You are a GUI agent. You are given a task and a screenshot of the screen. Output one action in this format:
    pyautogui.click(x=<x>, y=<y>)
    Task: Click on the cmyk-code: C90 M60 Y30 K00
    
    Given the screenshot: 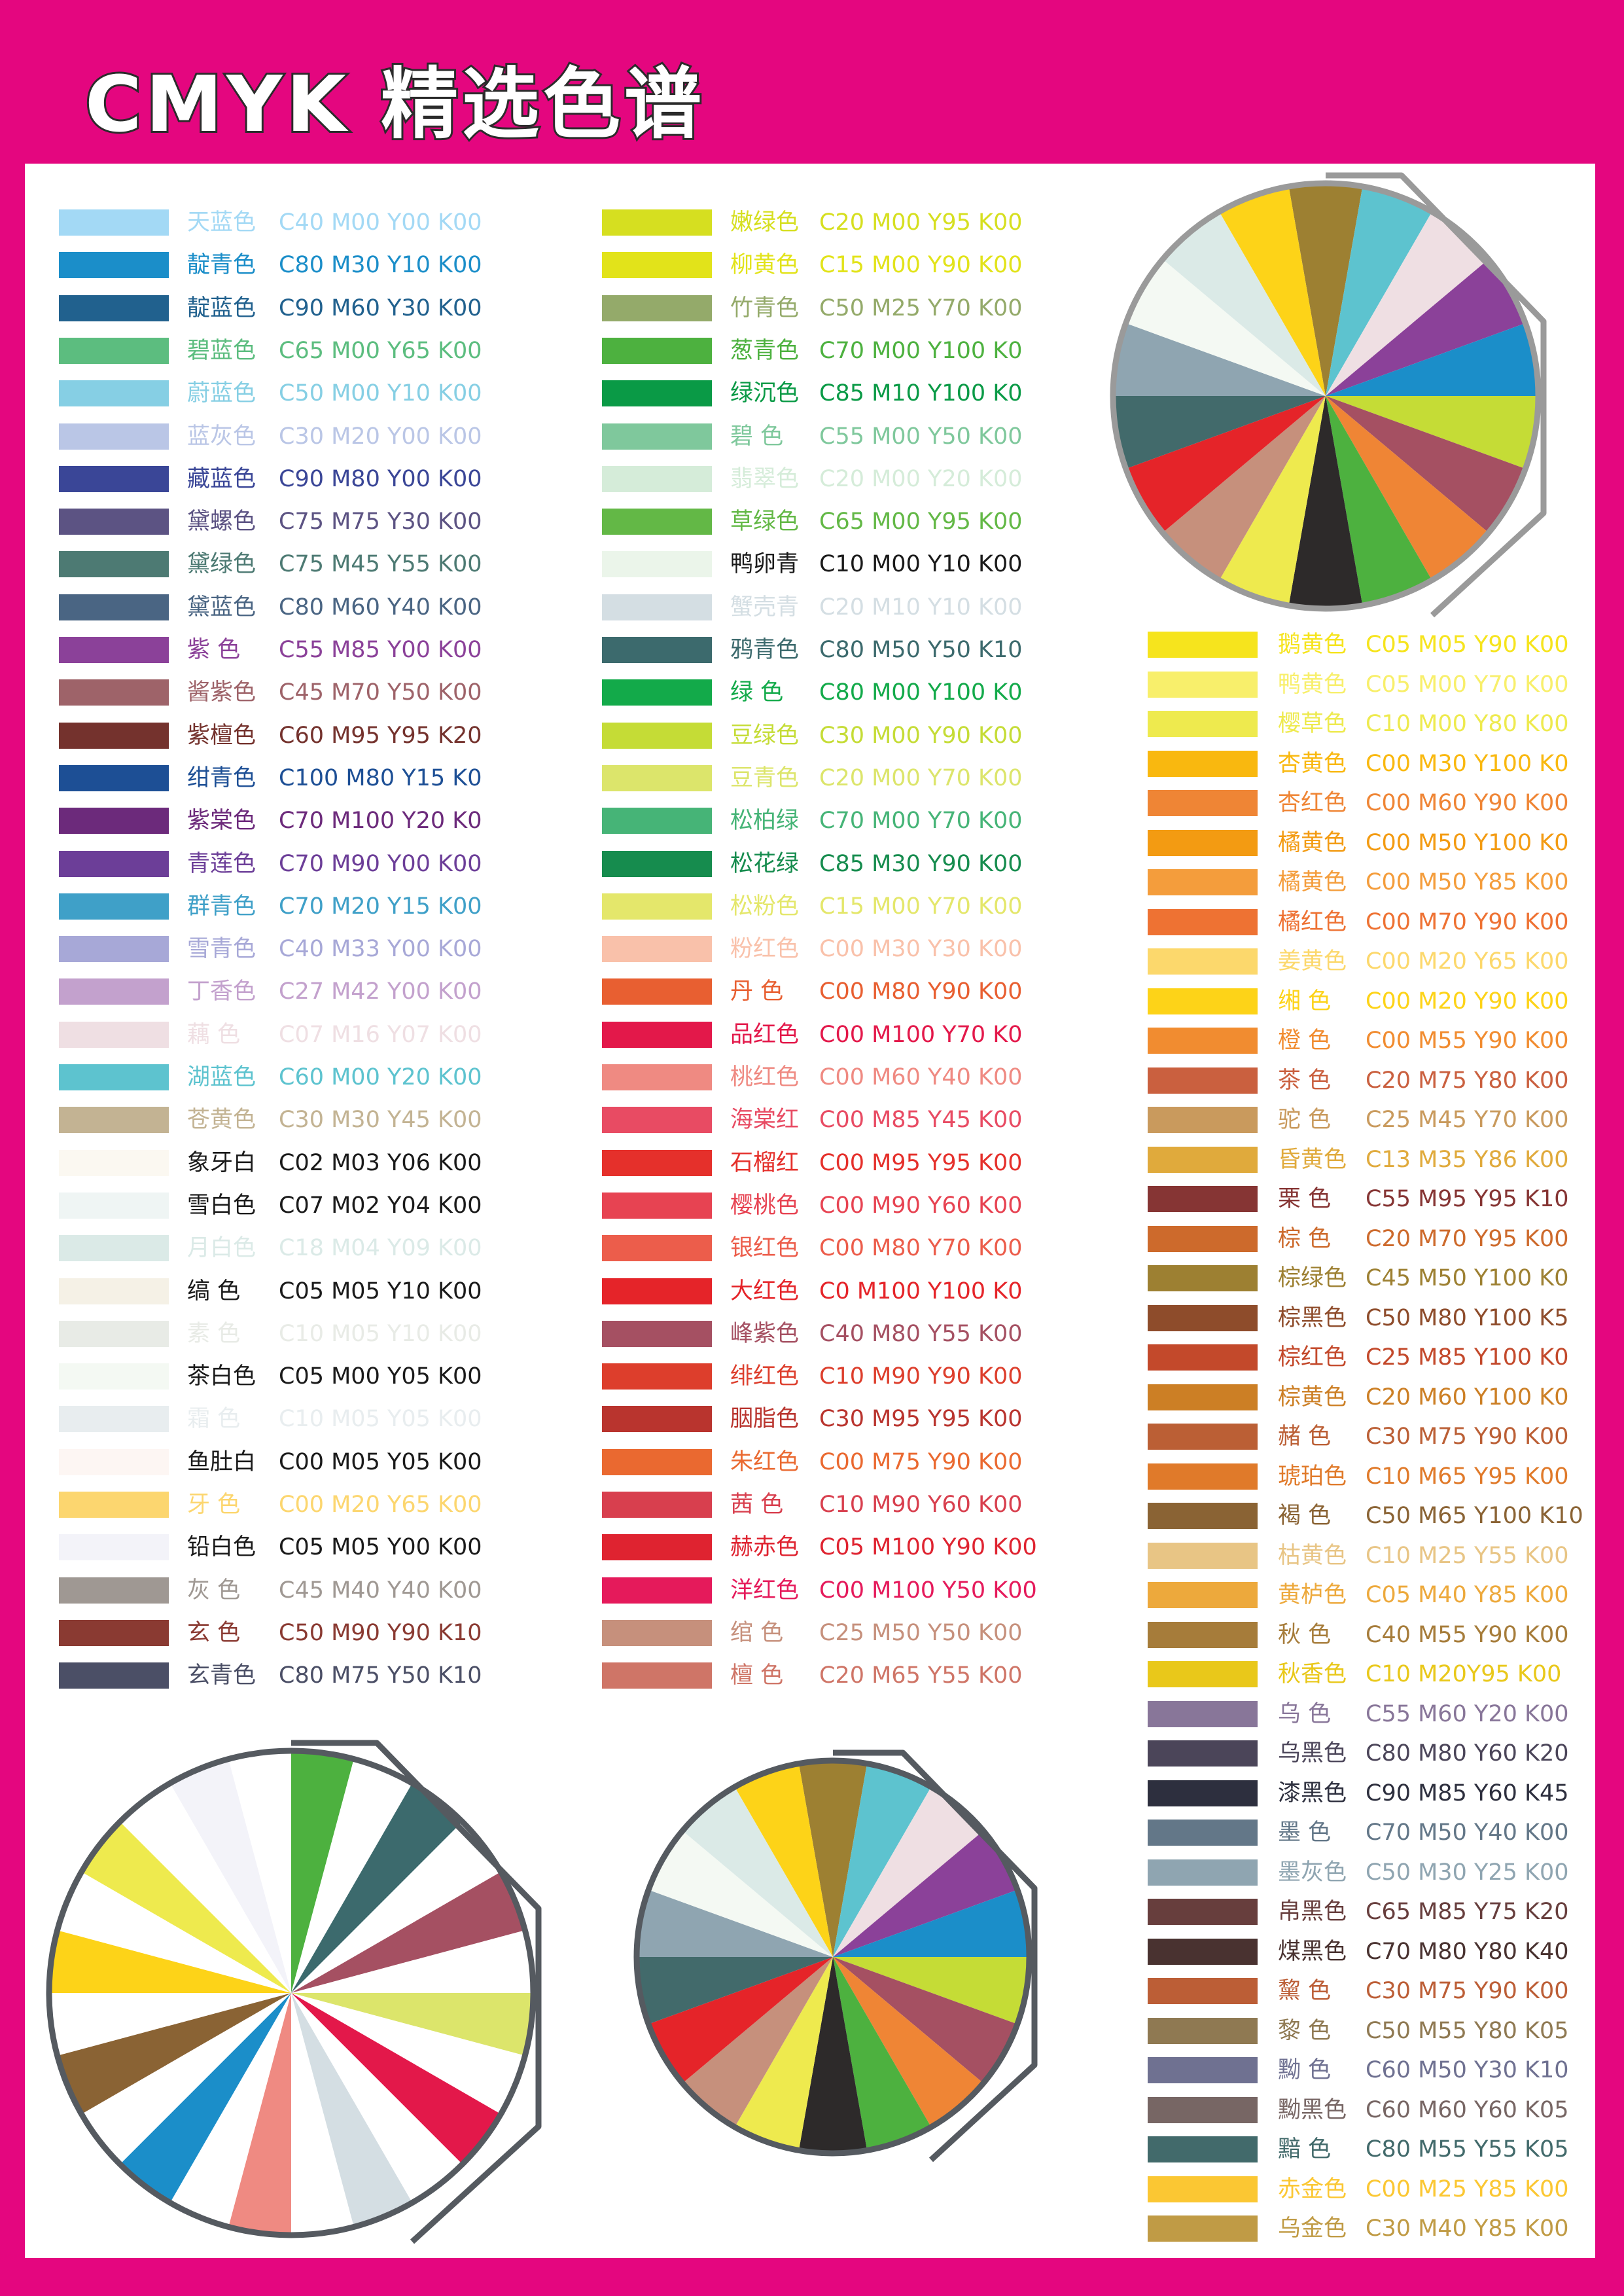 What is the action you would take?
    pyautogui.click(x=380, y=308)
    